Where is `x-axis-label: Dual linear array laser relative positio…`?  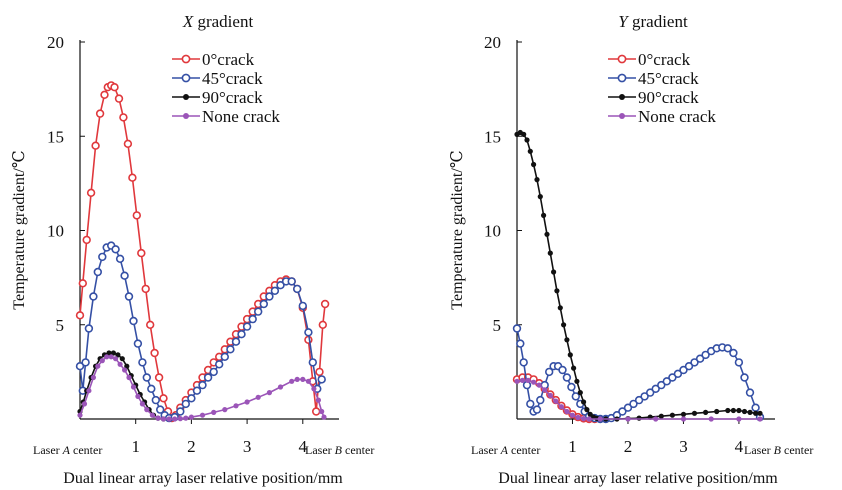
x-axis-label: Dual linear array laser relative positio… is located at coordinates (203, 478).